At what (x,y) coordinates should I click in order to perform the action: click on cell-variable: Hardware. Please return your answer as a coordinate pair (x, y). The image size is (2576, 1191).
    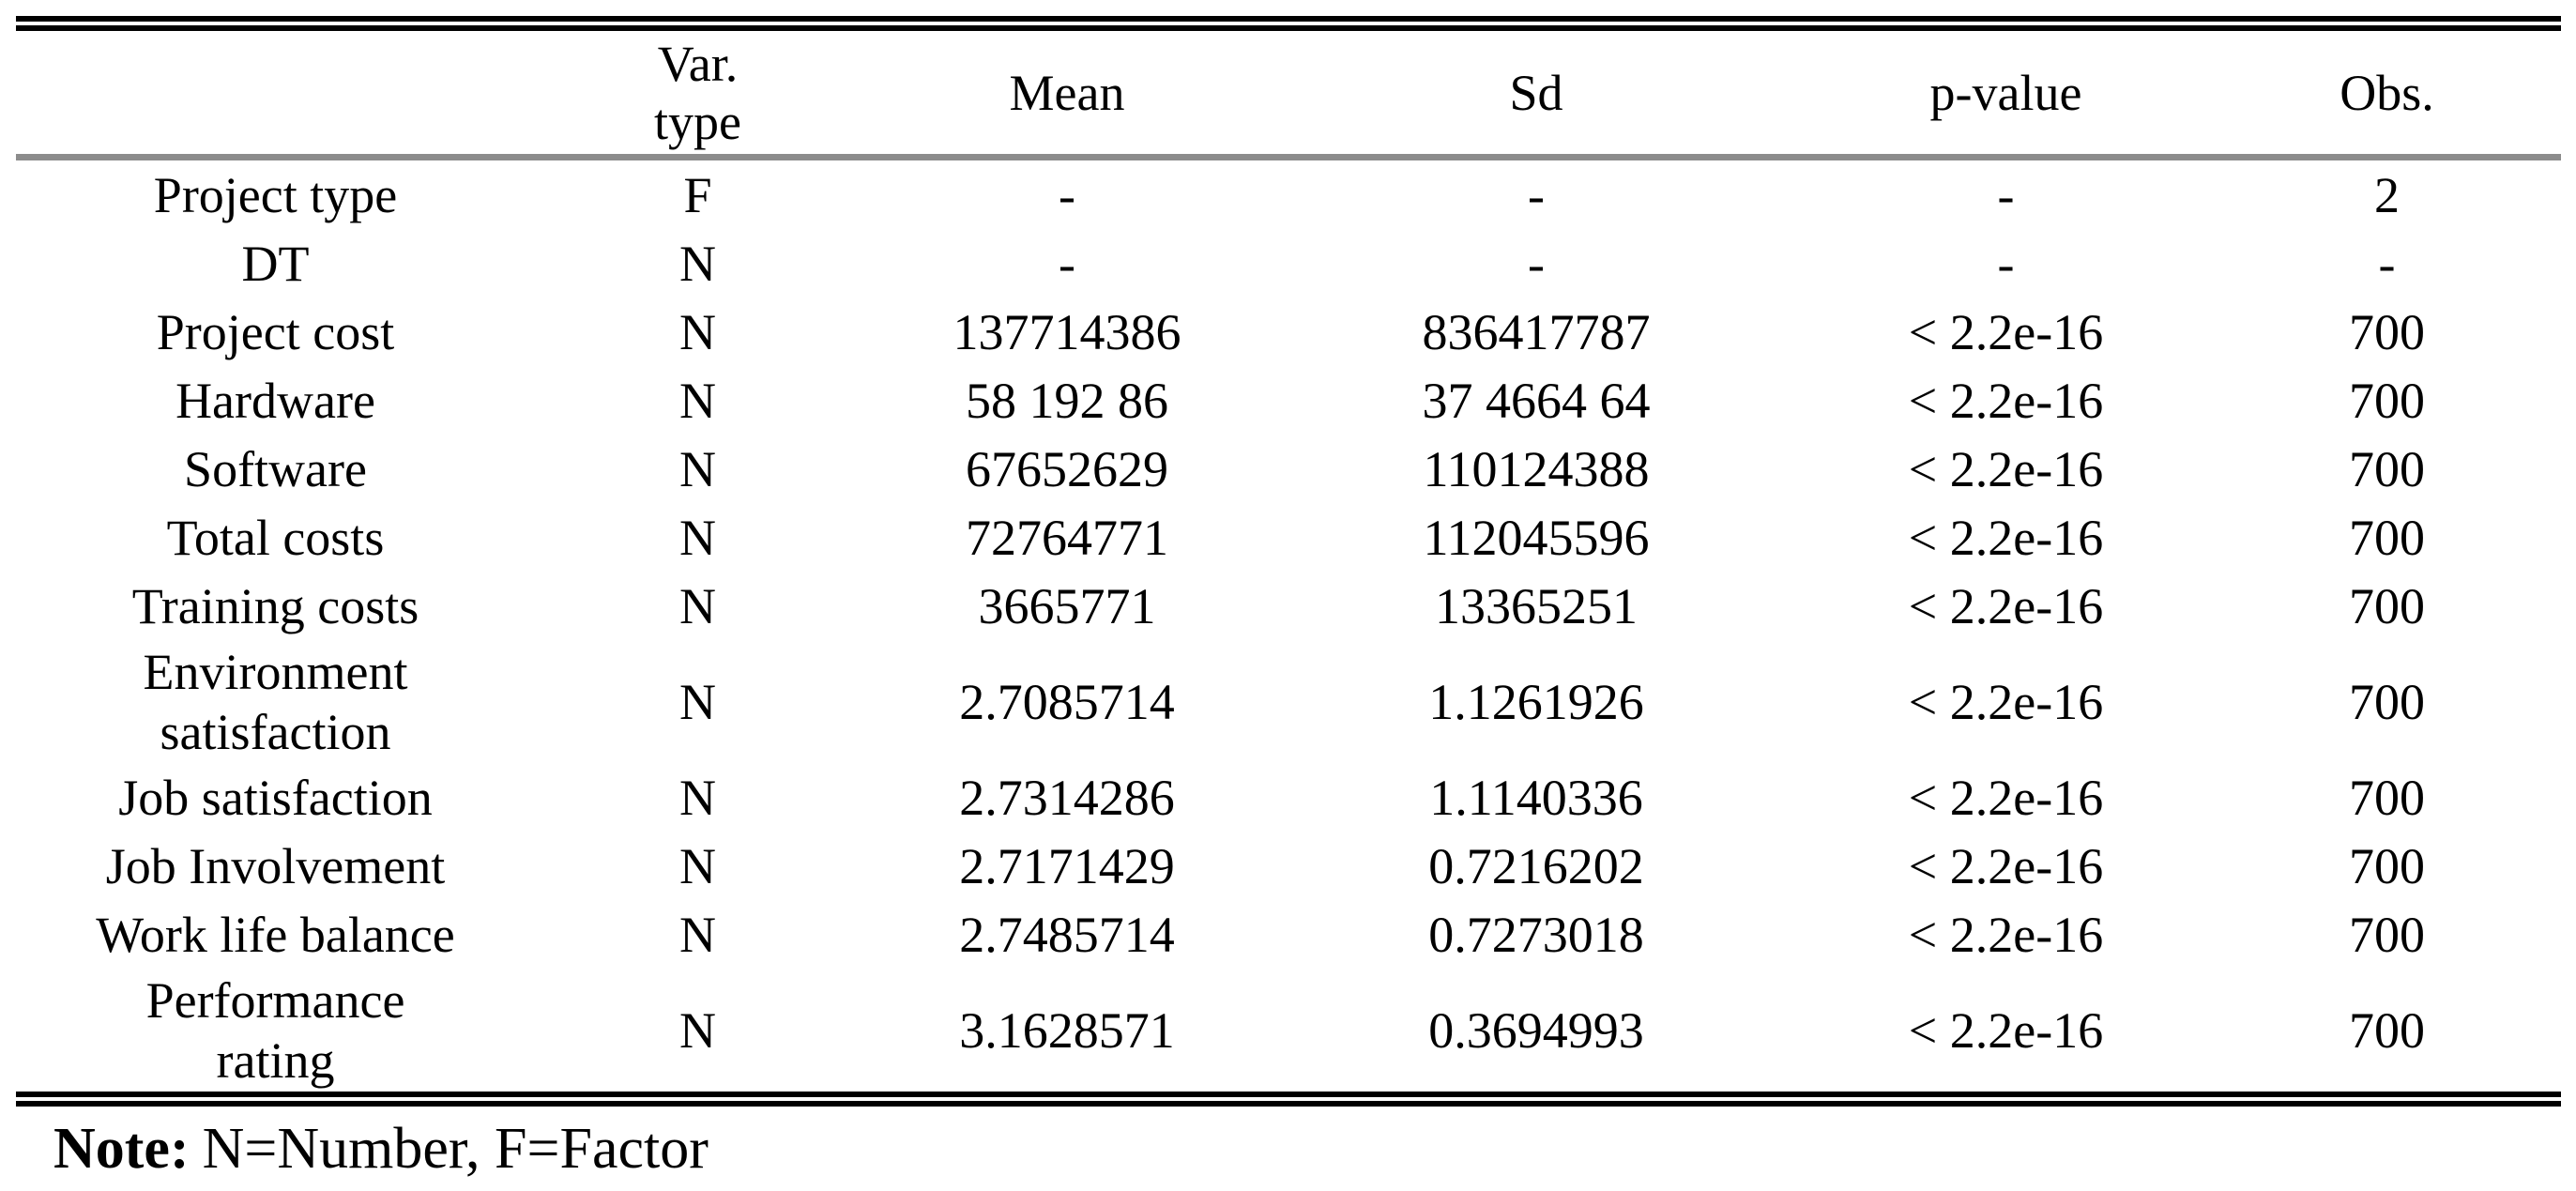
    Looking at the image, I should click on (275, 401).